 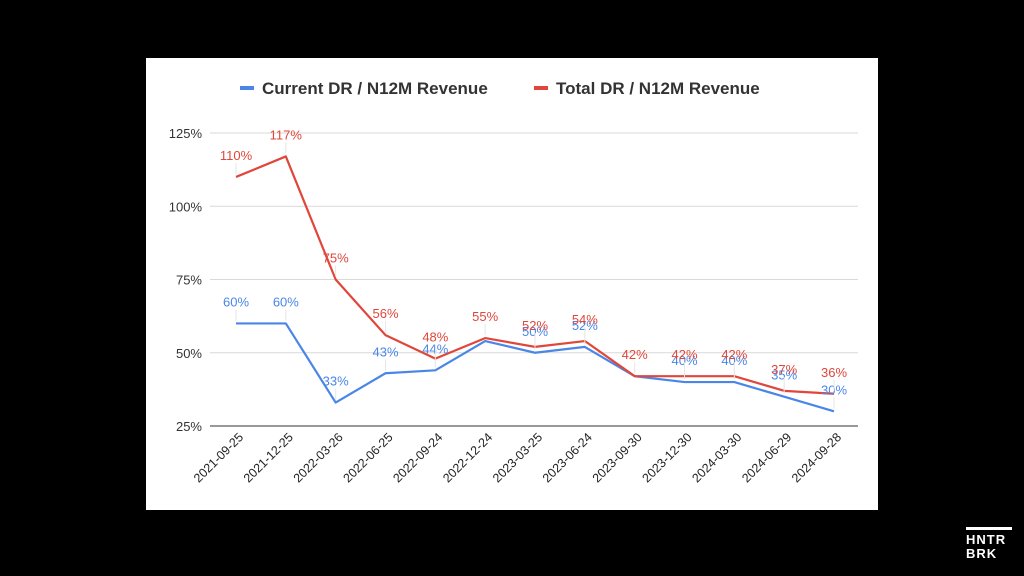 What do you see at coordinates (535, 331) in the screenshot?
I see `data-label: 50%` at bounding box center [535, 331].